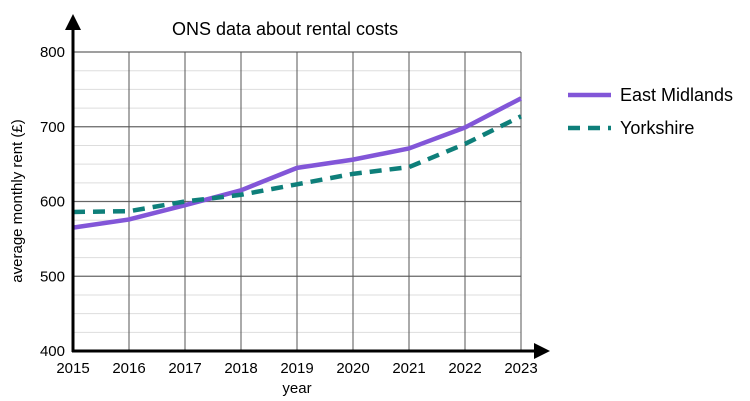 The width and height of the screenshot is (750, 401). I want to click on x-tick-label: 2017, so click(184, 368).